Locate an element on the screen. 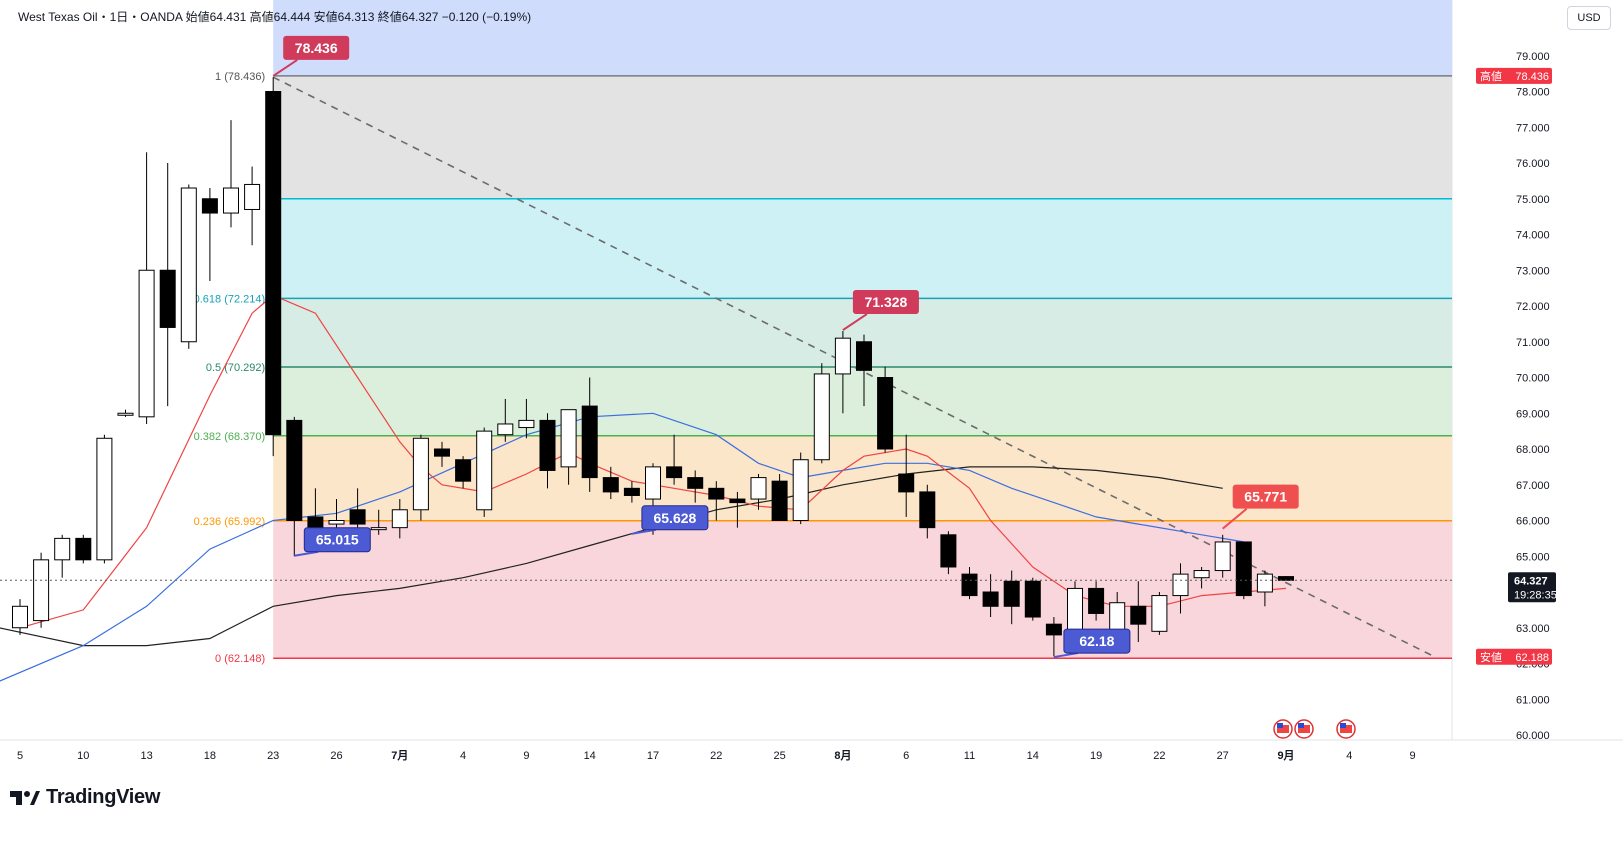  price-callout: 78.436 is located at coordinates (311, 56).